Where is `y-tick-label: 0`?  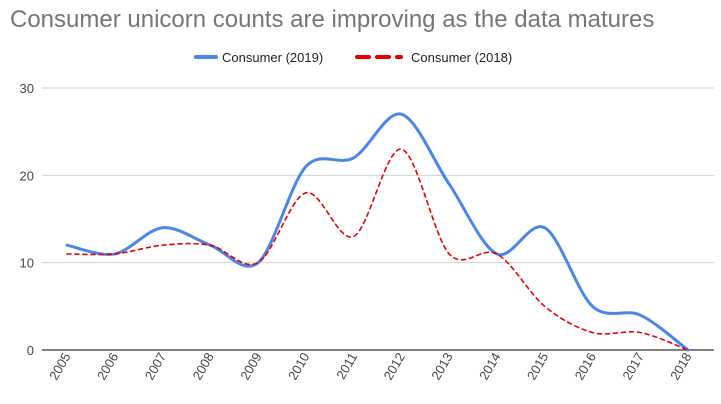
y-tick-label: 0 is located at coordinates (30, 350).